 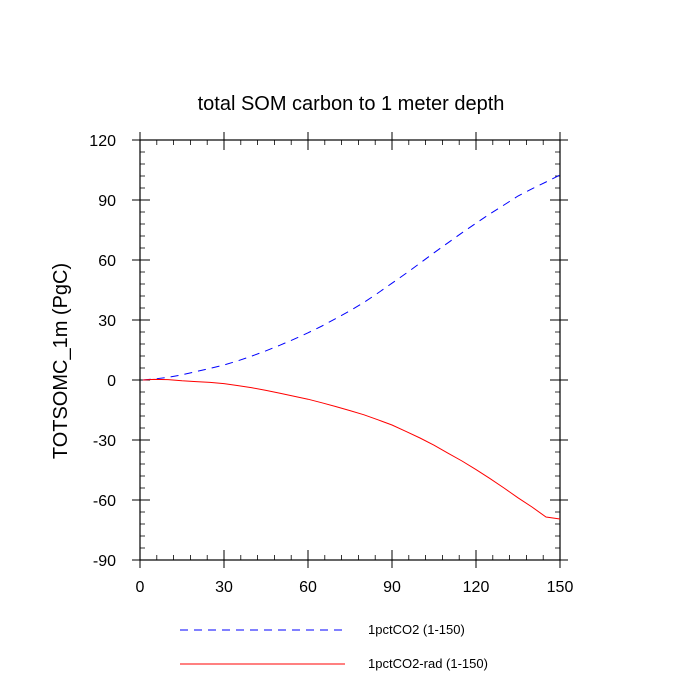 What do you see at coordinates (104, 501) in the screenshot?
I see `y-tick-label: -60` at bounding box center [104, 501].